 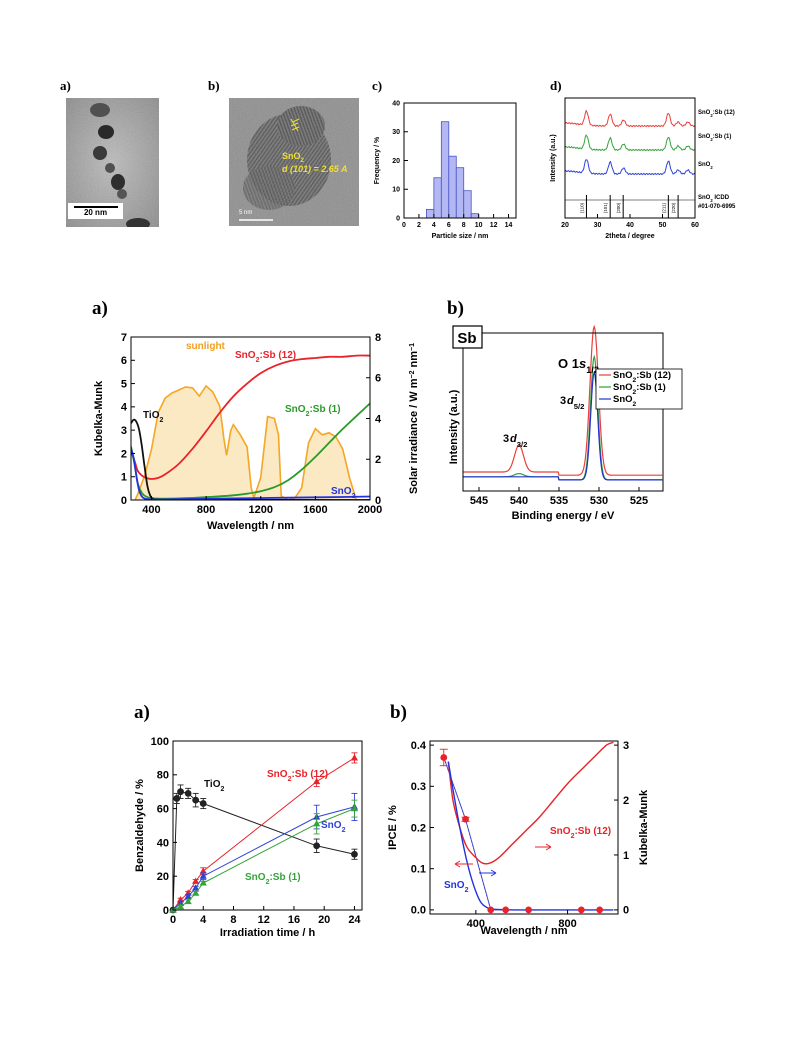 I want to click on sunlight-spectrum-line, so click(x=252, y=442).